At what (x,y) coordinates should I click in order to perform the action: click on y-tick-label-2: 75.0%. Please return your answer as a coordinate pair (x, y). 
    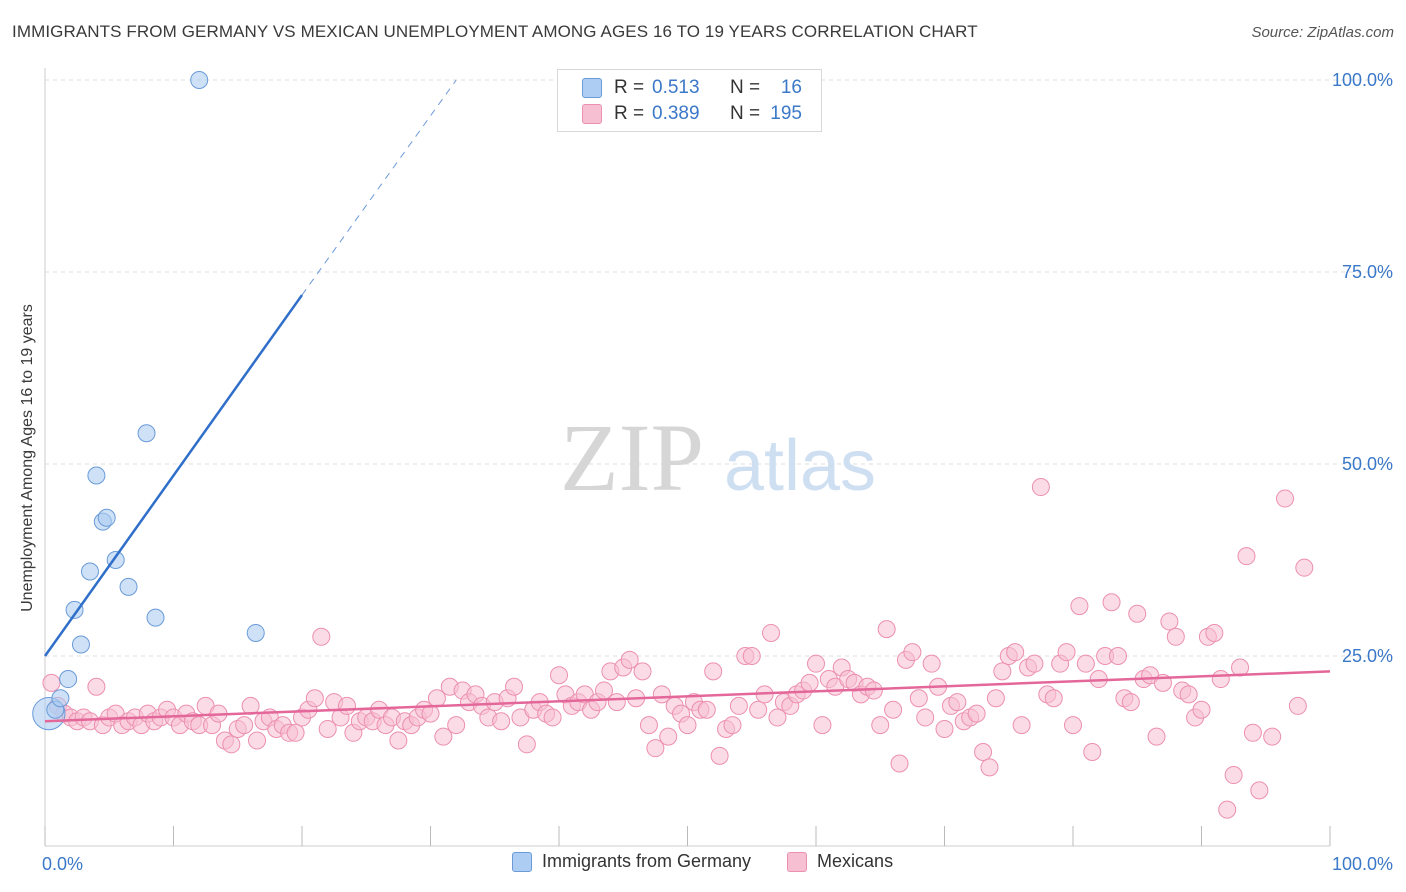
    Looking at the image, I should click on (1367, 272).